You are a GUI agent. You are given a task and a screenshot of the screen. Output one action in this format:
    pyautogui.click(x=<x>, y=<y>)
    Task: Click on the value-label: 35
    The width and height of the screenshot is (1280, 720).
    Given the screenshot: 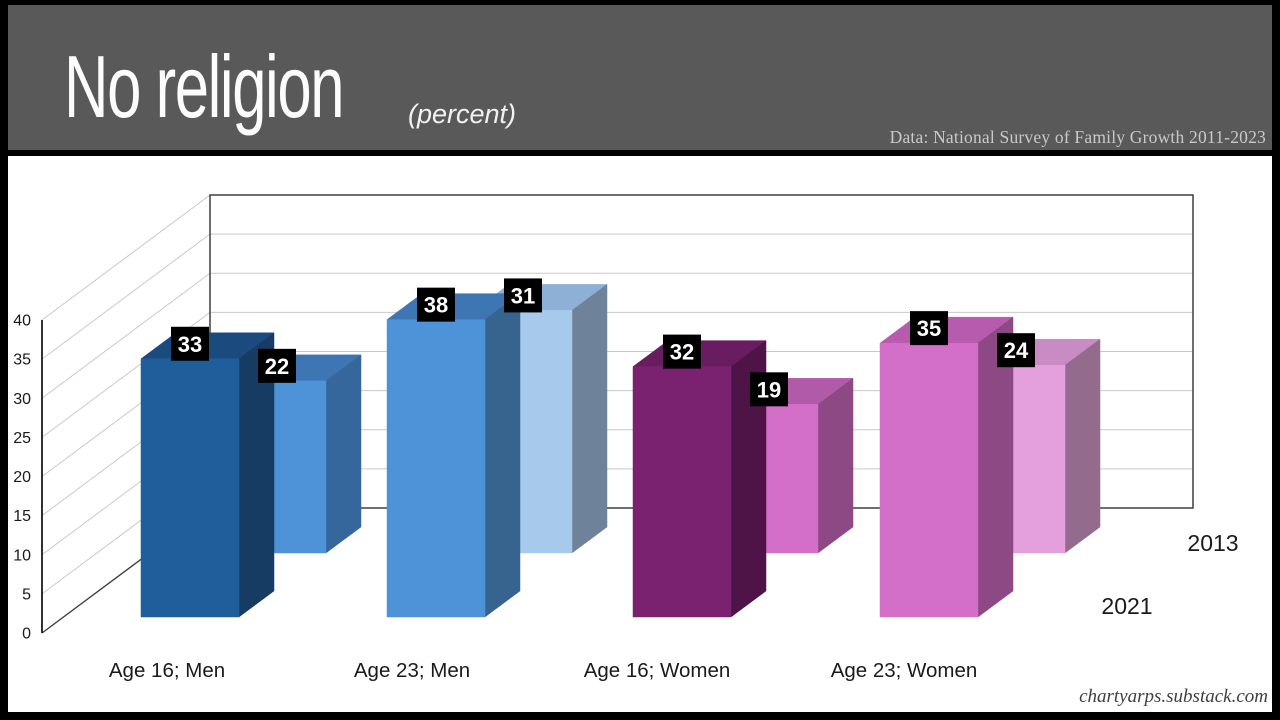 What is the action you would take?
    pyautogui.click(x=929, y=328)
    